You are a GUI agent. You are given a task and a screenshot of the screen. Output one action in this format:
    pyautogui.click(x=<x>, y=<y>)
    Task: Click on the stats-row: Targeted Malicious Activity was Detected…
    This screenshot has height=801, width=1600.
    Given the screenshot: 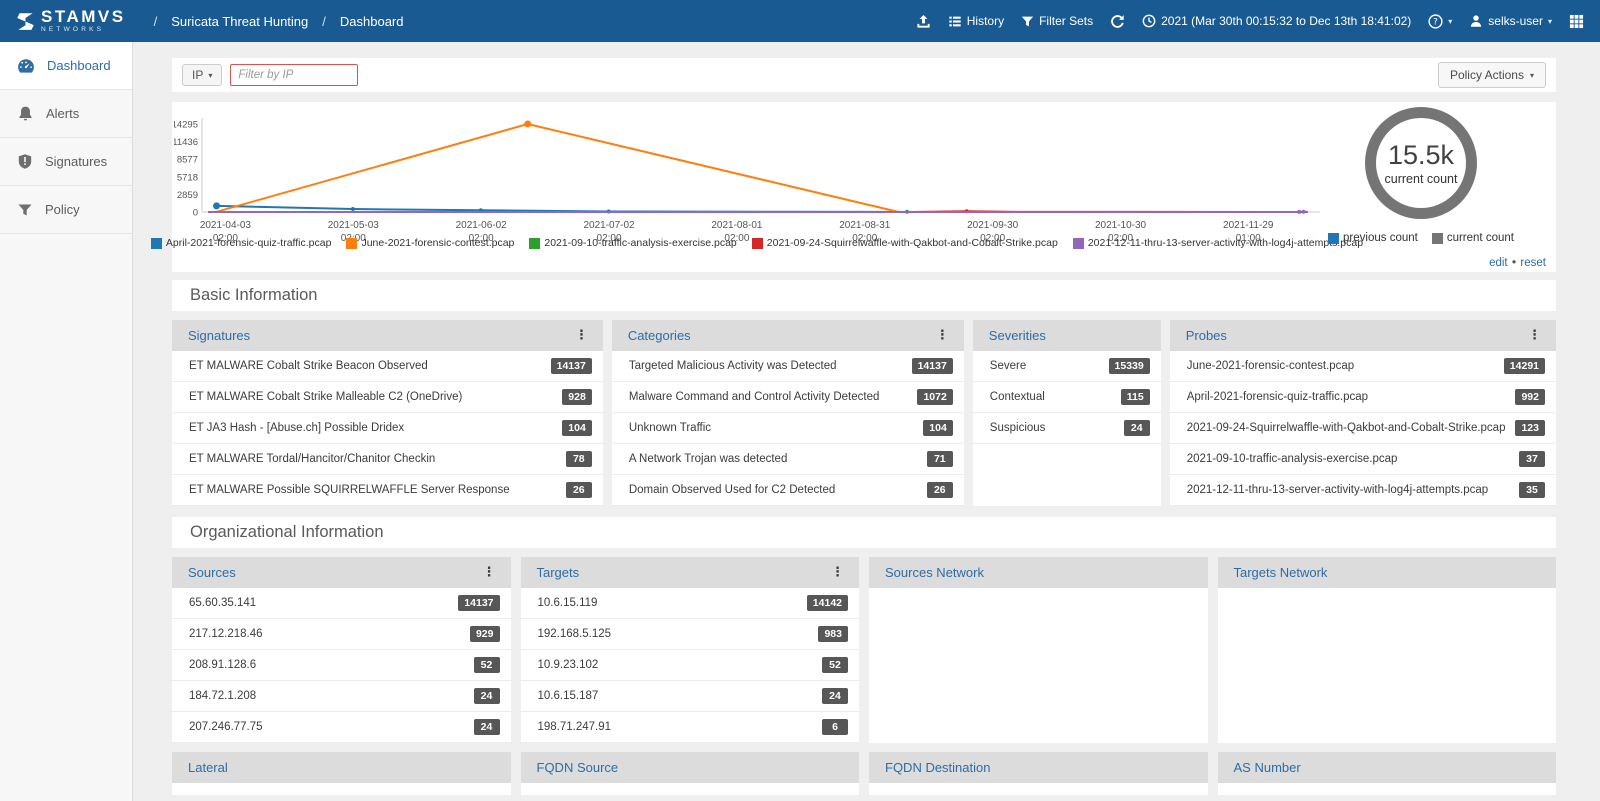 What is the action you would take?
    pyautogui.click(x=787, y=366)
    